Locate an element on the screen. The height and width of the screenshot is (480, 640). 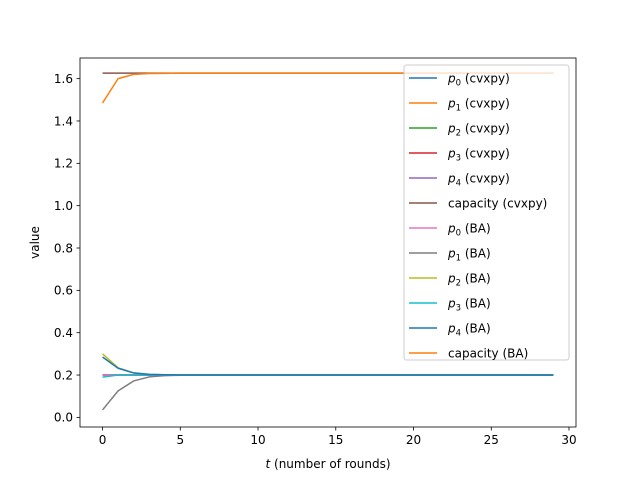
legend-entry-label: p0 (cvxpy) is located at coordinates (478, 80).